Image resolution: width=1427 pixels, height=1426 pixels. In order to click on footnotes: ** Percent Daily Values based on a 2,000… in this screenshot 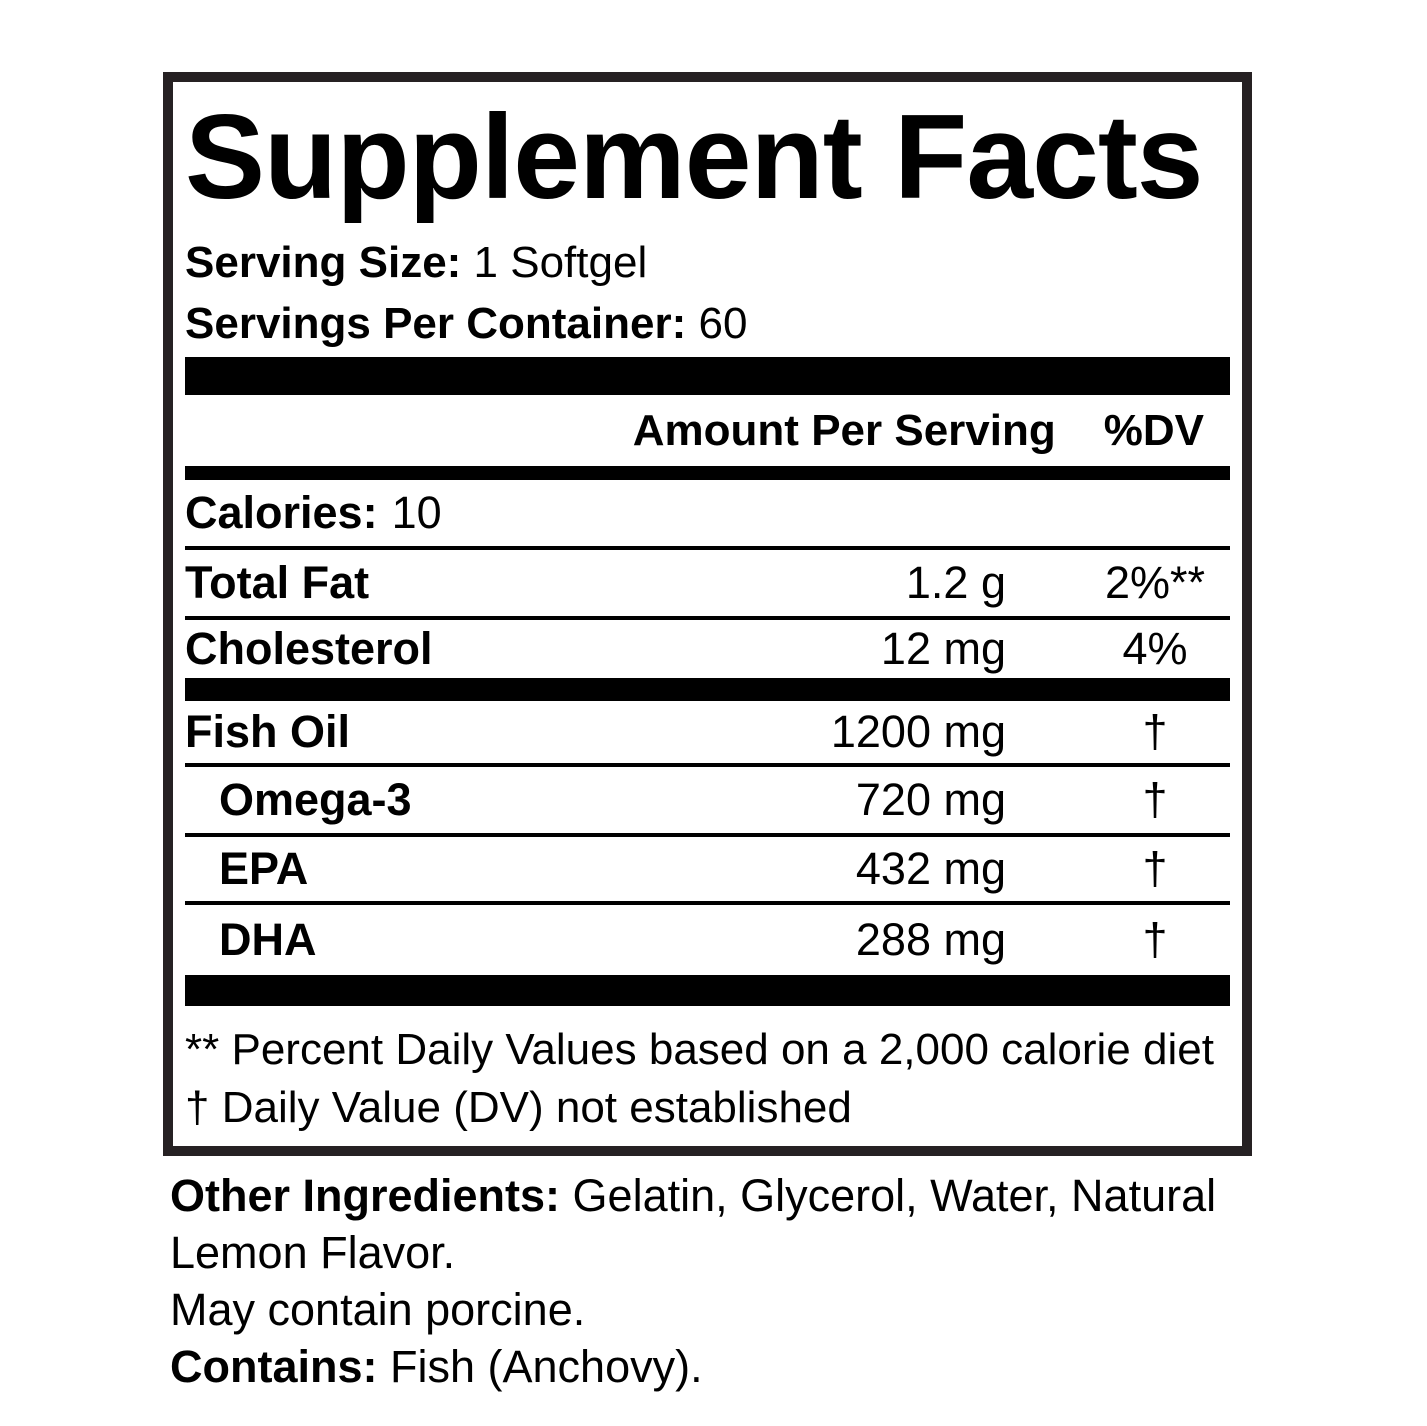, I will do `click(707, 1071)`.